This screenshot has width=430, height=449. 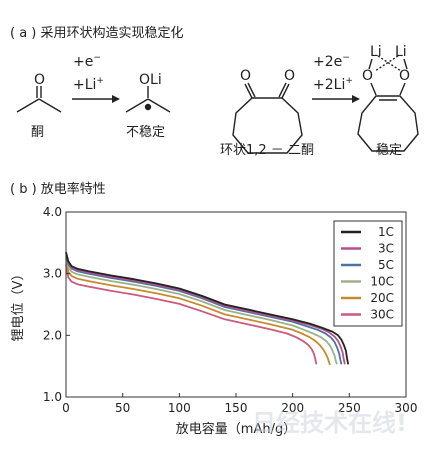 What do you see at coordinates (245, 76) in the screenshot?
I see `dione-oxygen-left: O` at bounding box center [245, 76].